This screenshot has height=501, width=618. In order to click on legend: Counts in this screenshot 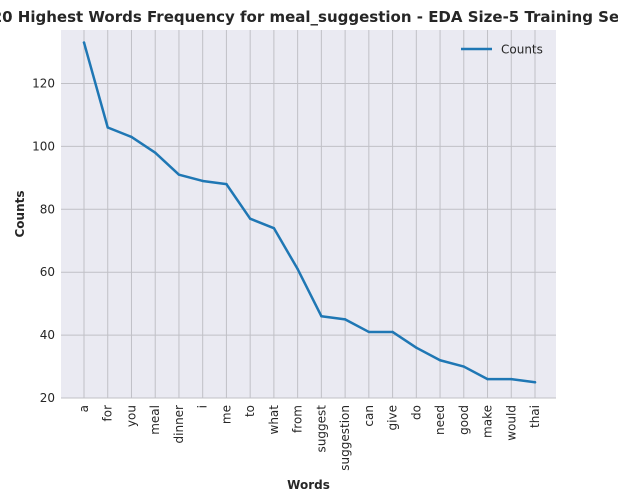, I will do `click(502, 50)`.